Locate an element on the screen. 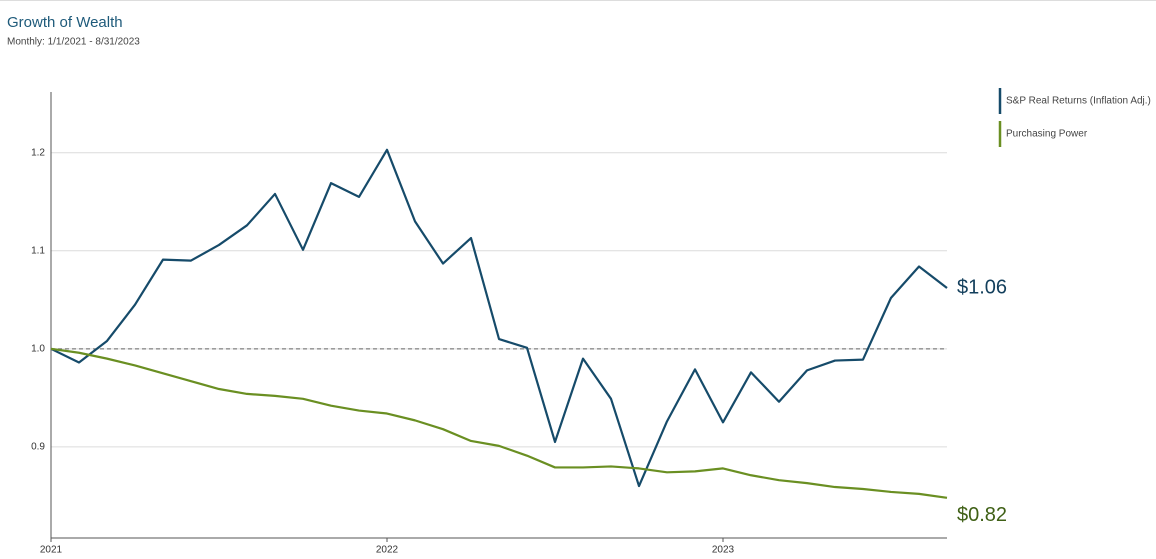  x-tick-label: 2023 is located at coordinates (723, 550).